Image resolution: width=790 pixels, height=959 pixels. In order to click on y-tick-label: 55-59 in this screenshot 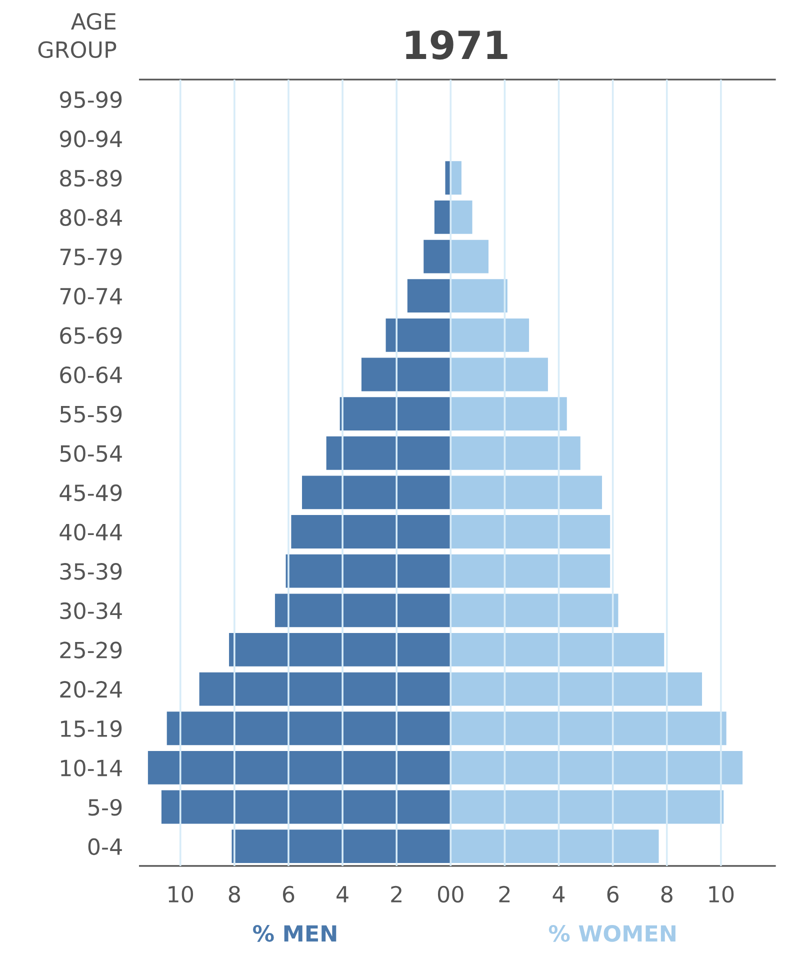, I will do `click(91, 414)`.